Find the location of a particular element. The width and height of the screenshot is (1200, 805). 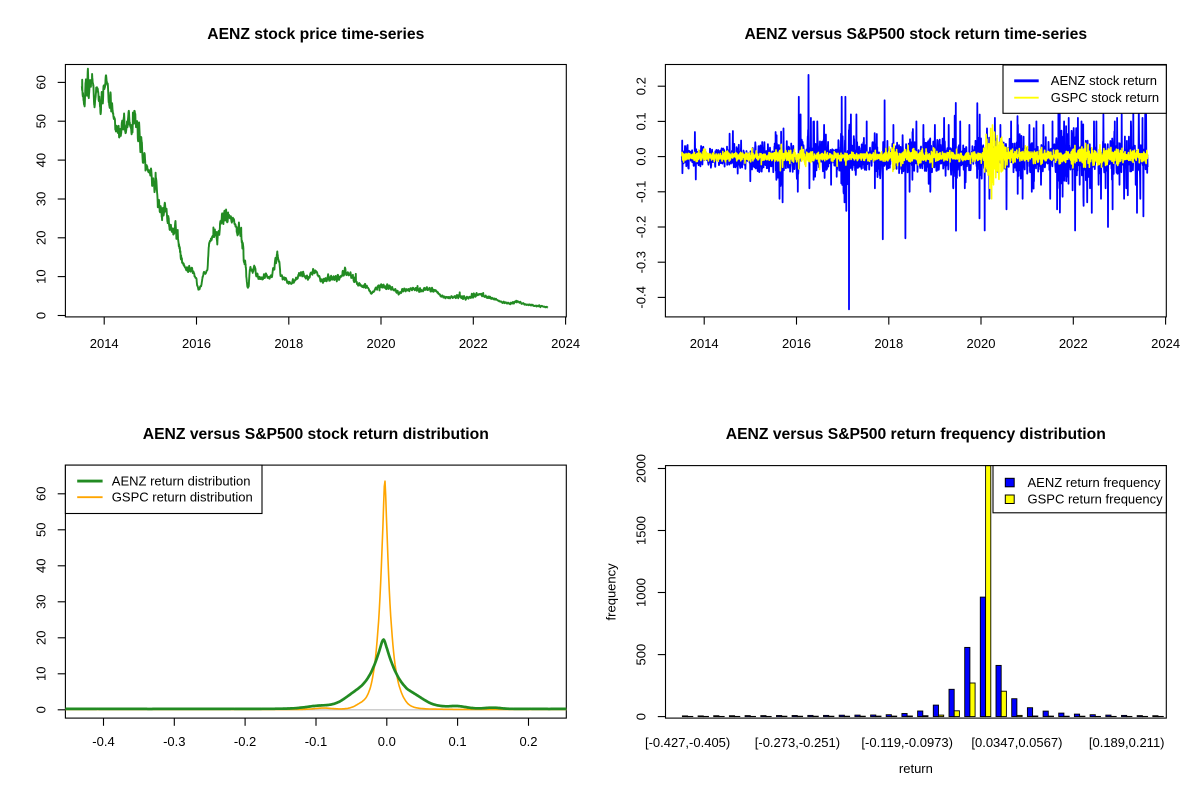

svg-text: GSPC stock return is located at coordinates (1105, 97).